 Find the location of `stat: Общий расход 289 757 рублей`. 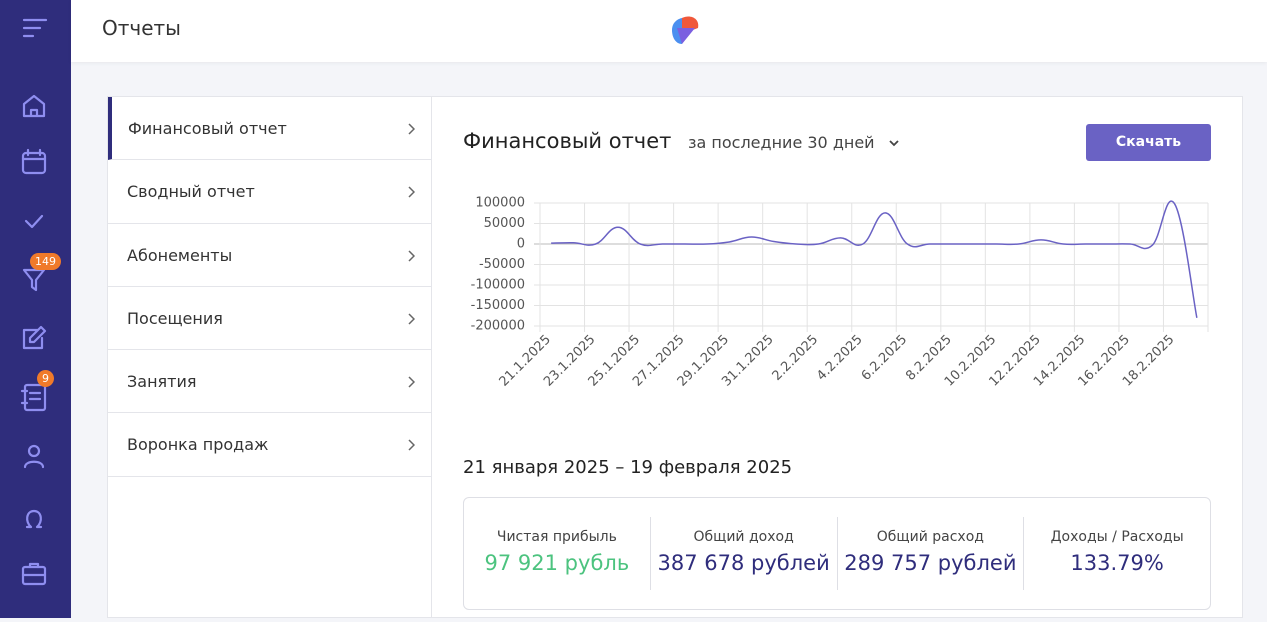

stat: Общий расход 289 757 рублей is located at coordinates (931, 553).